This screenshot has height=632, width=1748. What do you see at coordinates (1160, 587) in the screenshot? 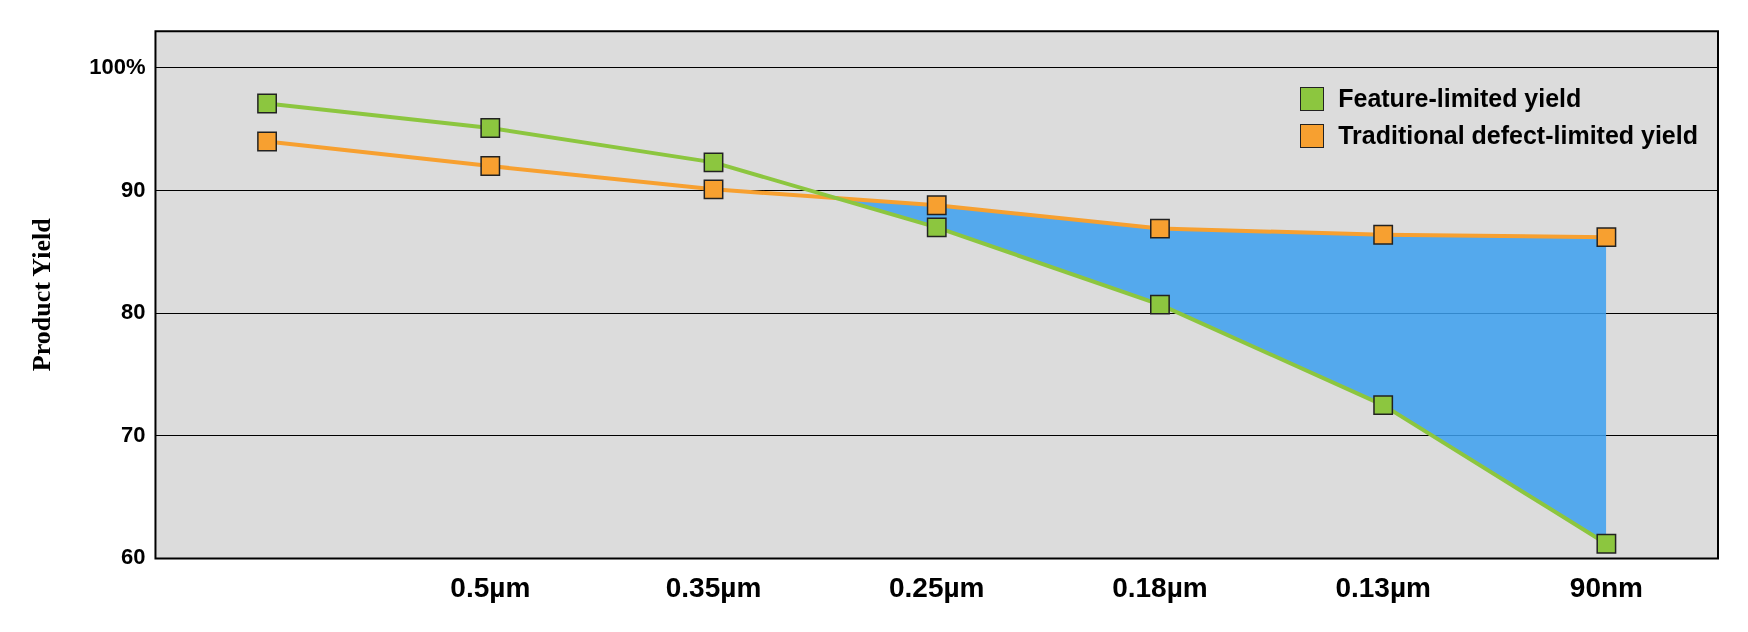
I see `x-tick-label: 0.18µm` at bounding box center [1160, 587].